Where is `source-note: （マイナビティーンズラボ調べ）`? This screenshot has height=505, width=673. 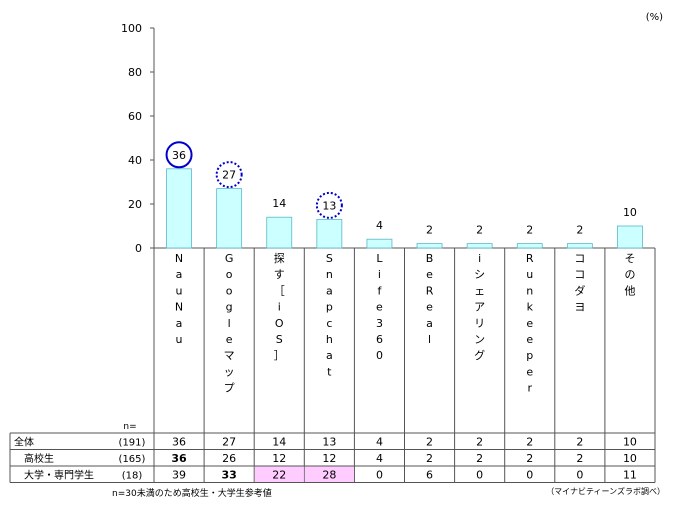
source-note: （マイナビティーンズラボ調べ） is located at coordinates (605, 491).